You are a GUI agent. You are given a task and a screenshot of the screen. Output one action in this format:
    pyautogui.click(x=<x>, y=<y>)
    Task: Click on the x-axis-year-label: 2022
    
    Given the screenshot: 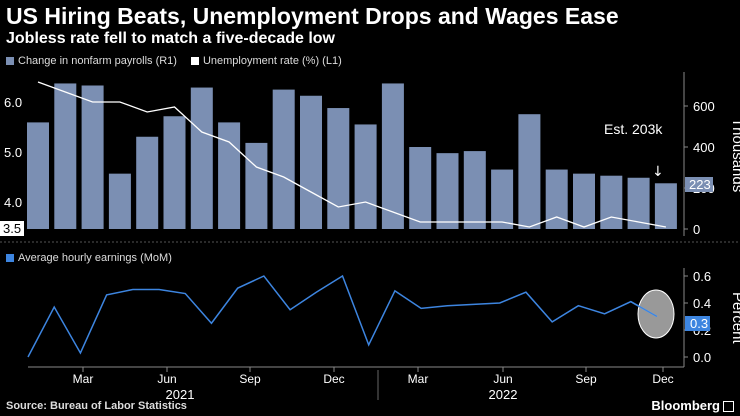 What is the action you would take?
    pyautogui.click(x=503, y=394)
    